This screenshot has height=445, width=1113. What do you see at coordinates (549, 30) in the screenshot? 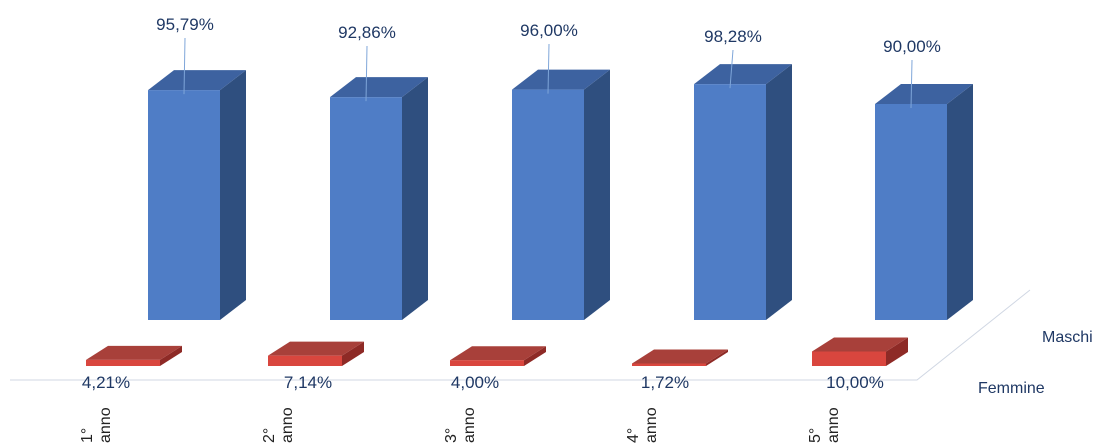
I see `maschi-data-label: 96,00%` at bounding box center [549, 30].